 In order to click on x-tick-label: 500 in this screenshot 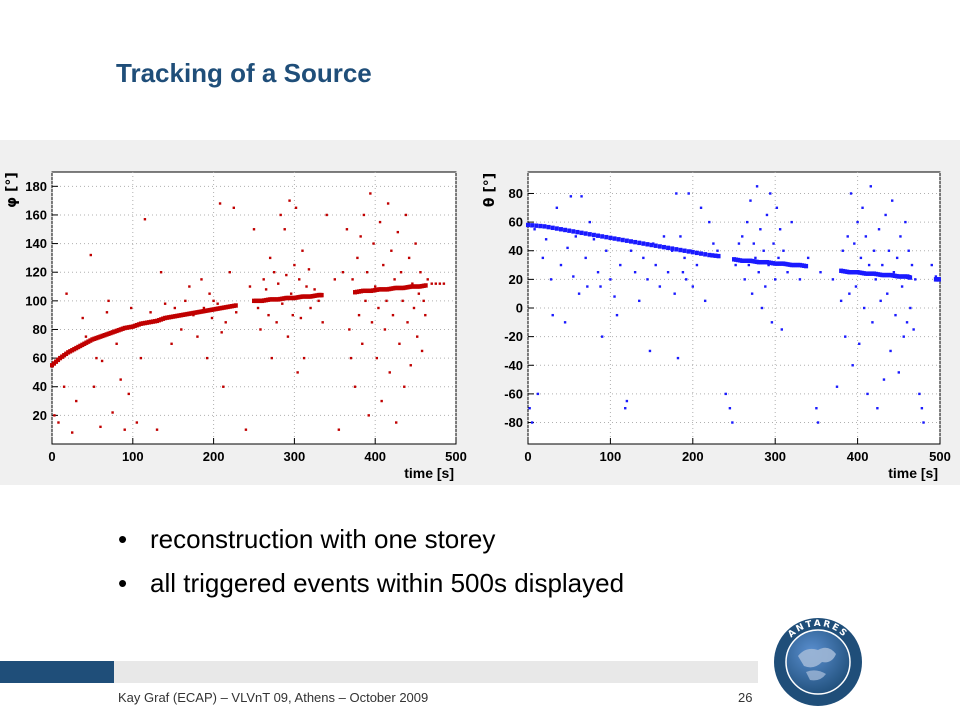, I will do `click(456, 456)`.